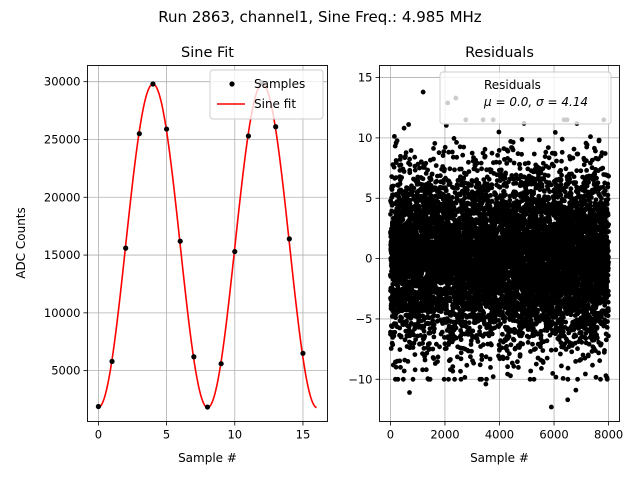 The height and width of the screenshot is (480, 640). I want to click on sine-fit-y-tick-label: 25000, so click(62, 139).